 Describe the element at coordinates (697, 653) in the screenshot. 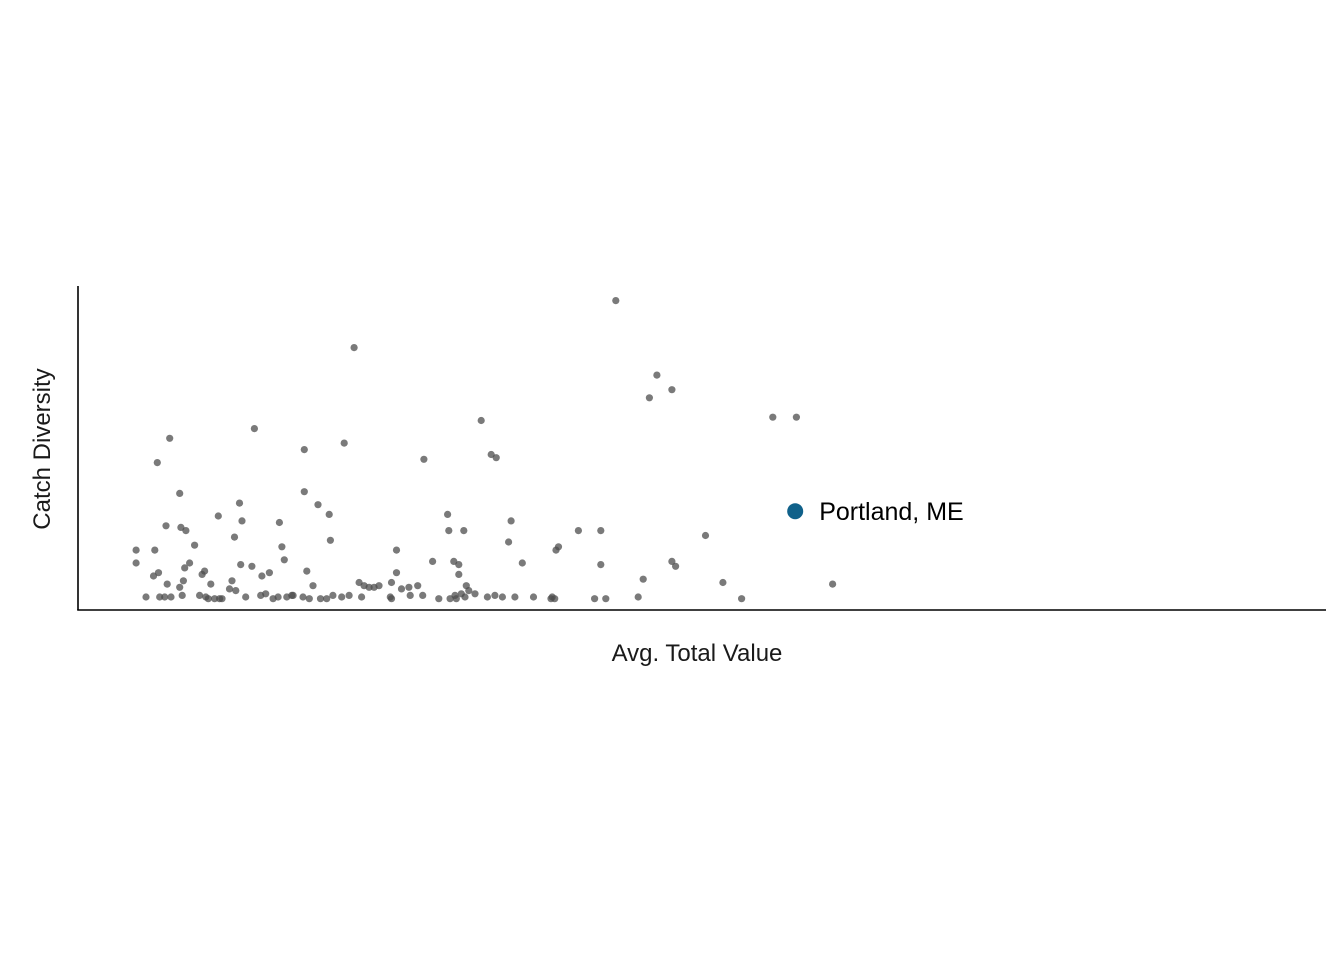

I see `x-axis-title: Avg. Total Value` at that location.